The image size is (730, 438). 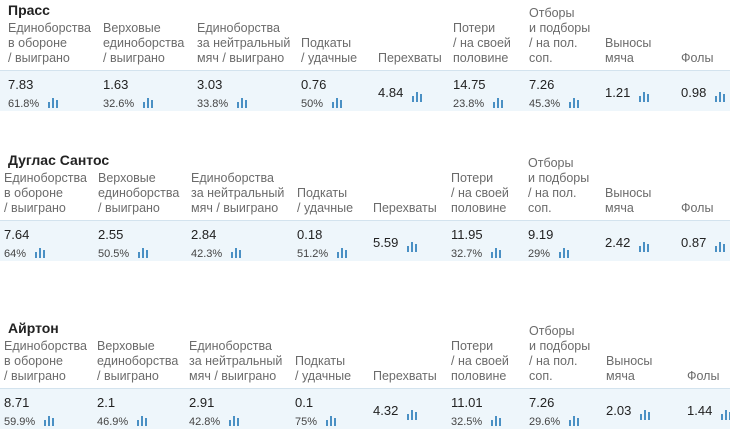 I want to click on stat-value: 9.19, so click(x=541, y=234).